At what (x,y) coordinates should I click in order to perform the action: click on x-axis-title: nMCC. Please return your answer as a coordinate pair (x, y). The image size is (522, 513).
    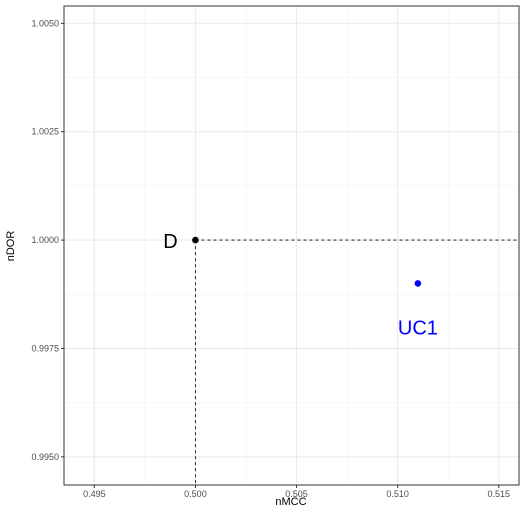
    Looking at the image, I should click on (290, 502).